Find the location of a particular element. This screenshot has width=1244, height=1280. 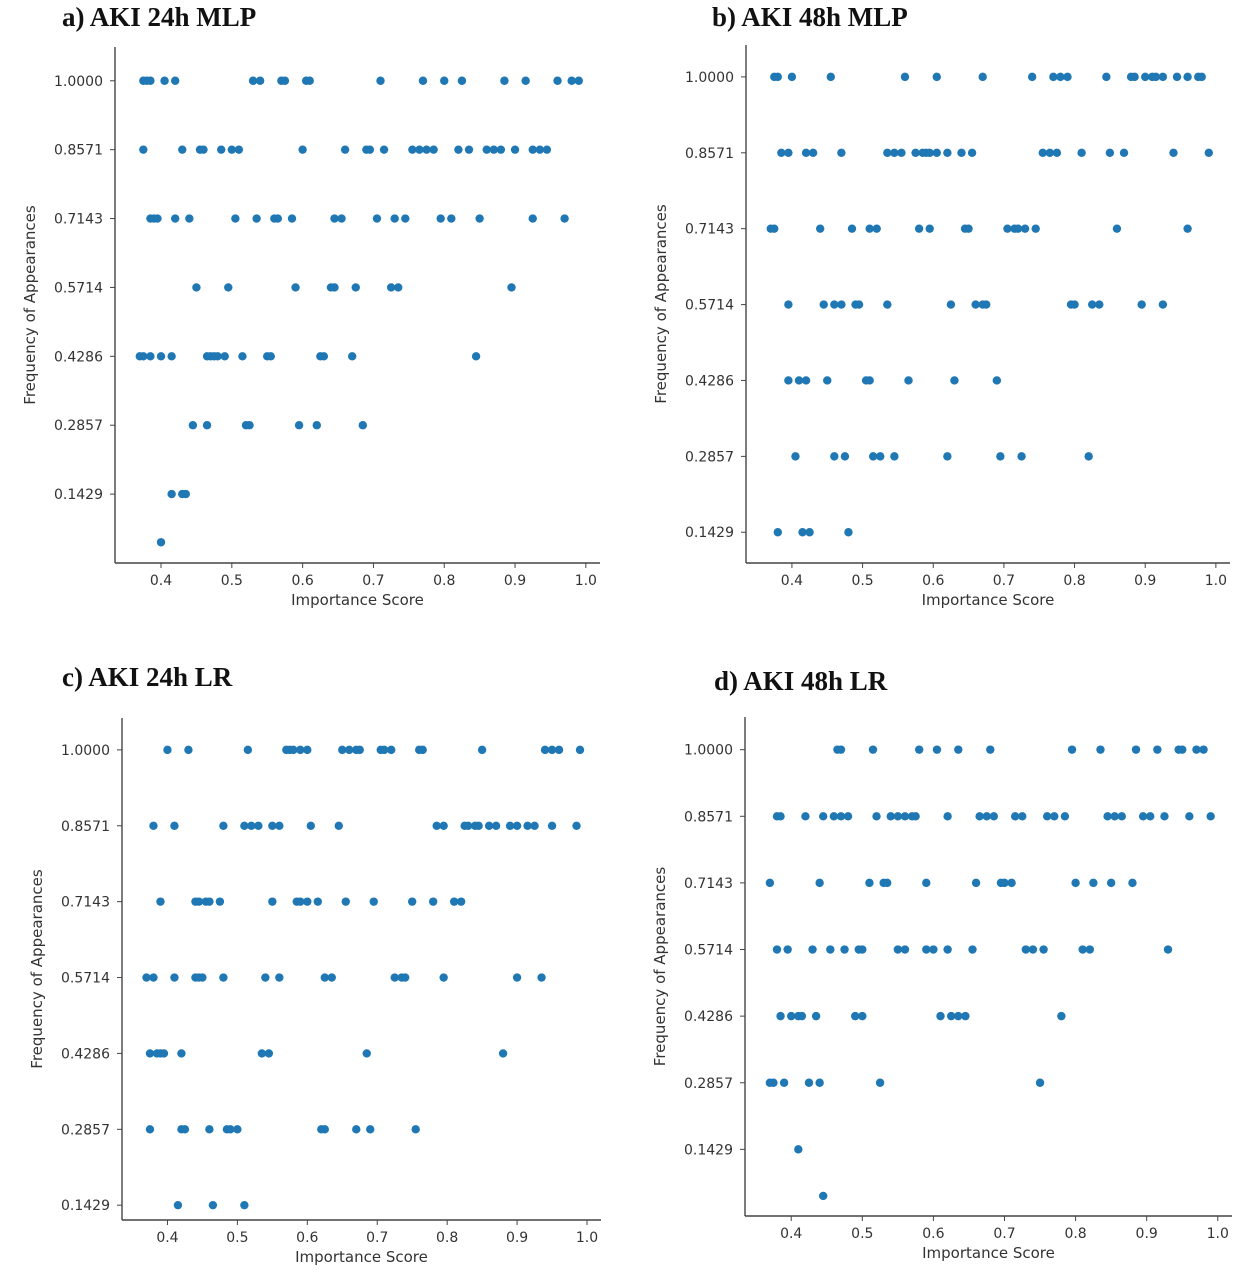

y-tick-label: 0.7143 is located at coordinates (85, 903).